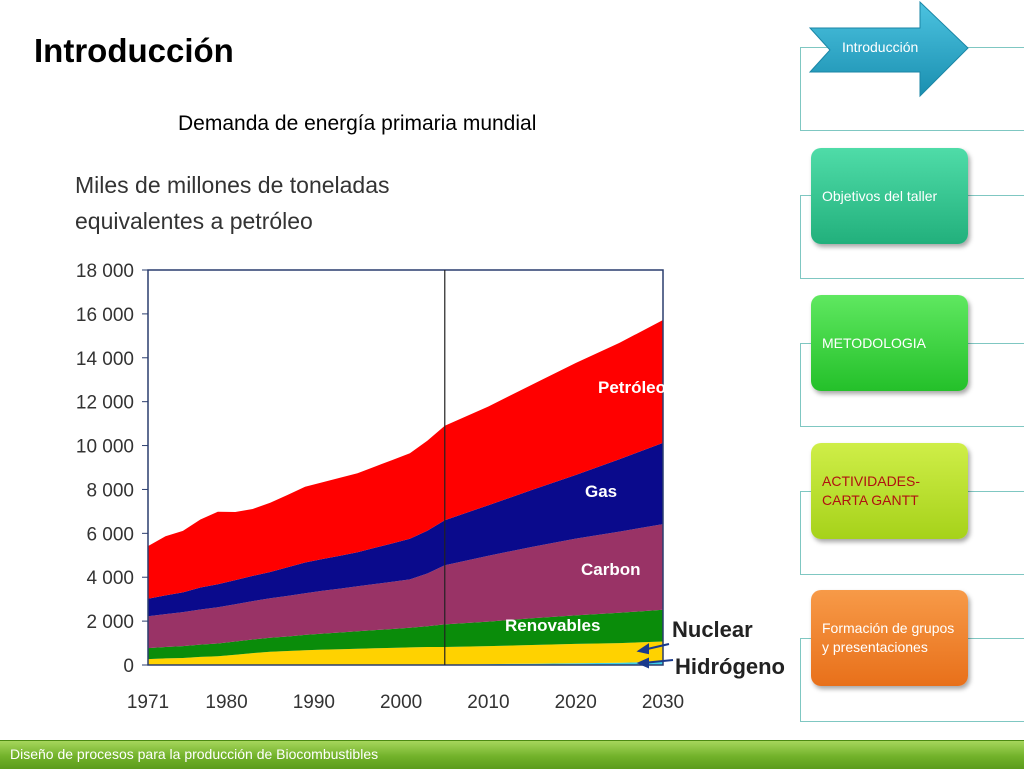 This screenshot has width=1024, height=769. Describe the element at coordinates (110, 534) in the screenshot. I see `y-tick-label: 6 000` at that location.